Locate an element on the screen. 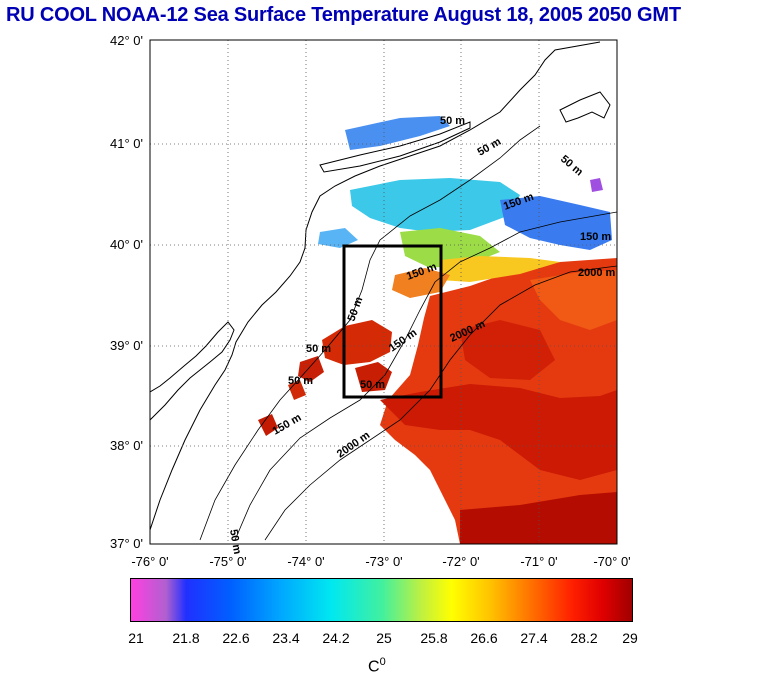 The image size is (766, 680). cape-cod is located at coordinates (585, 107).